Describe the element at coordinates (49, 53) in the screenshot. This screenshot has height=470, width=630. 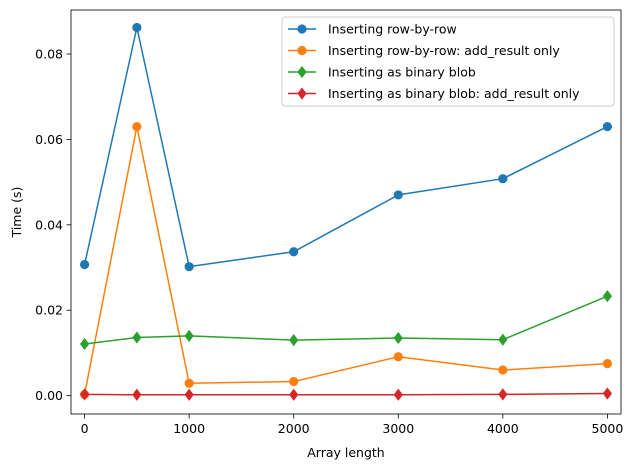
I see `y-tick-label: 0.08` at that location.